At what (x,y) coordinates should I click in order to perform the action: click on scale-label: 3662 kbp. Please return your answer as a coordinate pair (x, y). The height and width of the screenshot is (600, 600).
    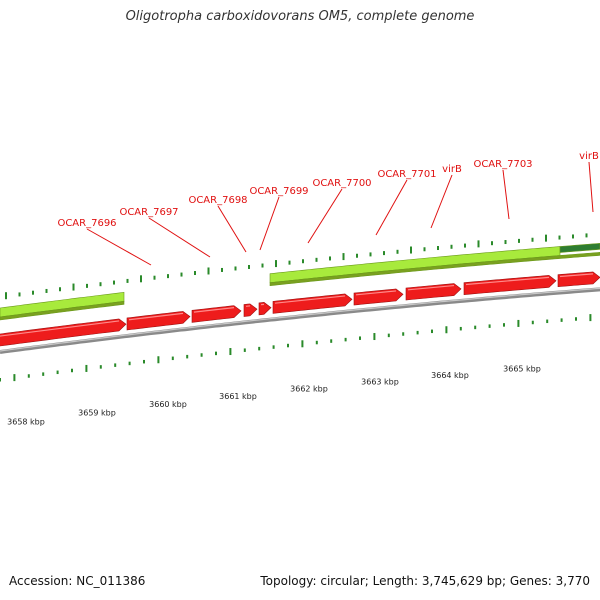
    Looking at the image, I should click on (309, 389).